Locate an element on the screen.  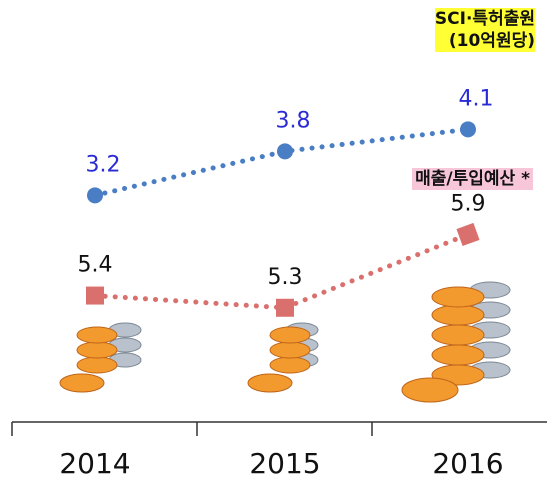
data-label: 5.9 is located at coordinates (468, 203).